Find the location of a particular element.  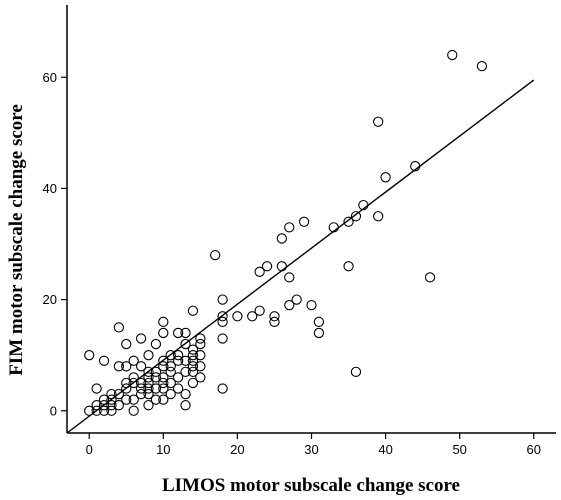

x-tick-label: 20 is located at coordinates (237, 449).